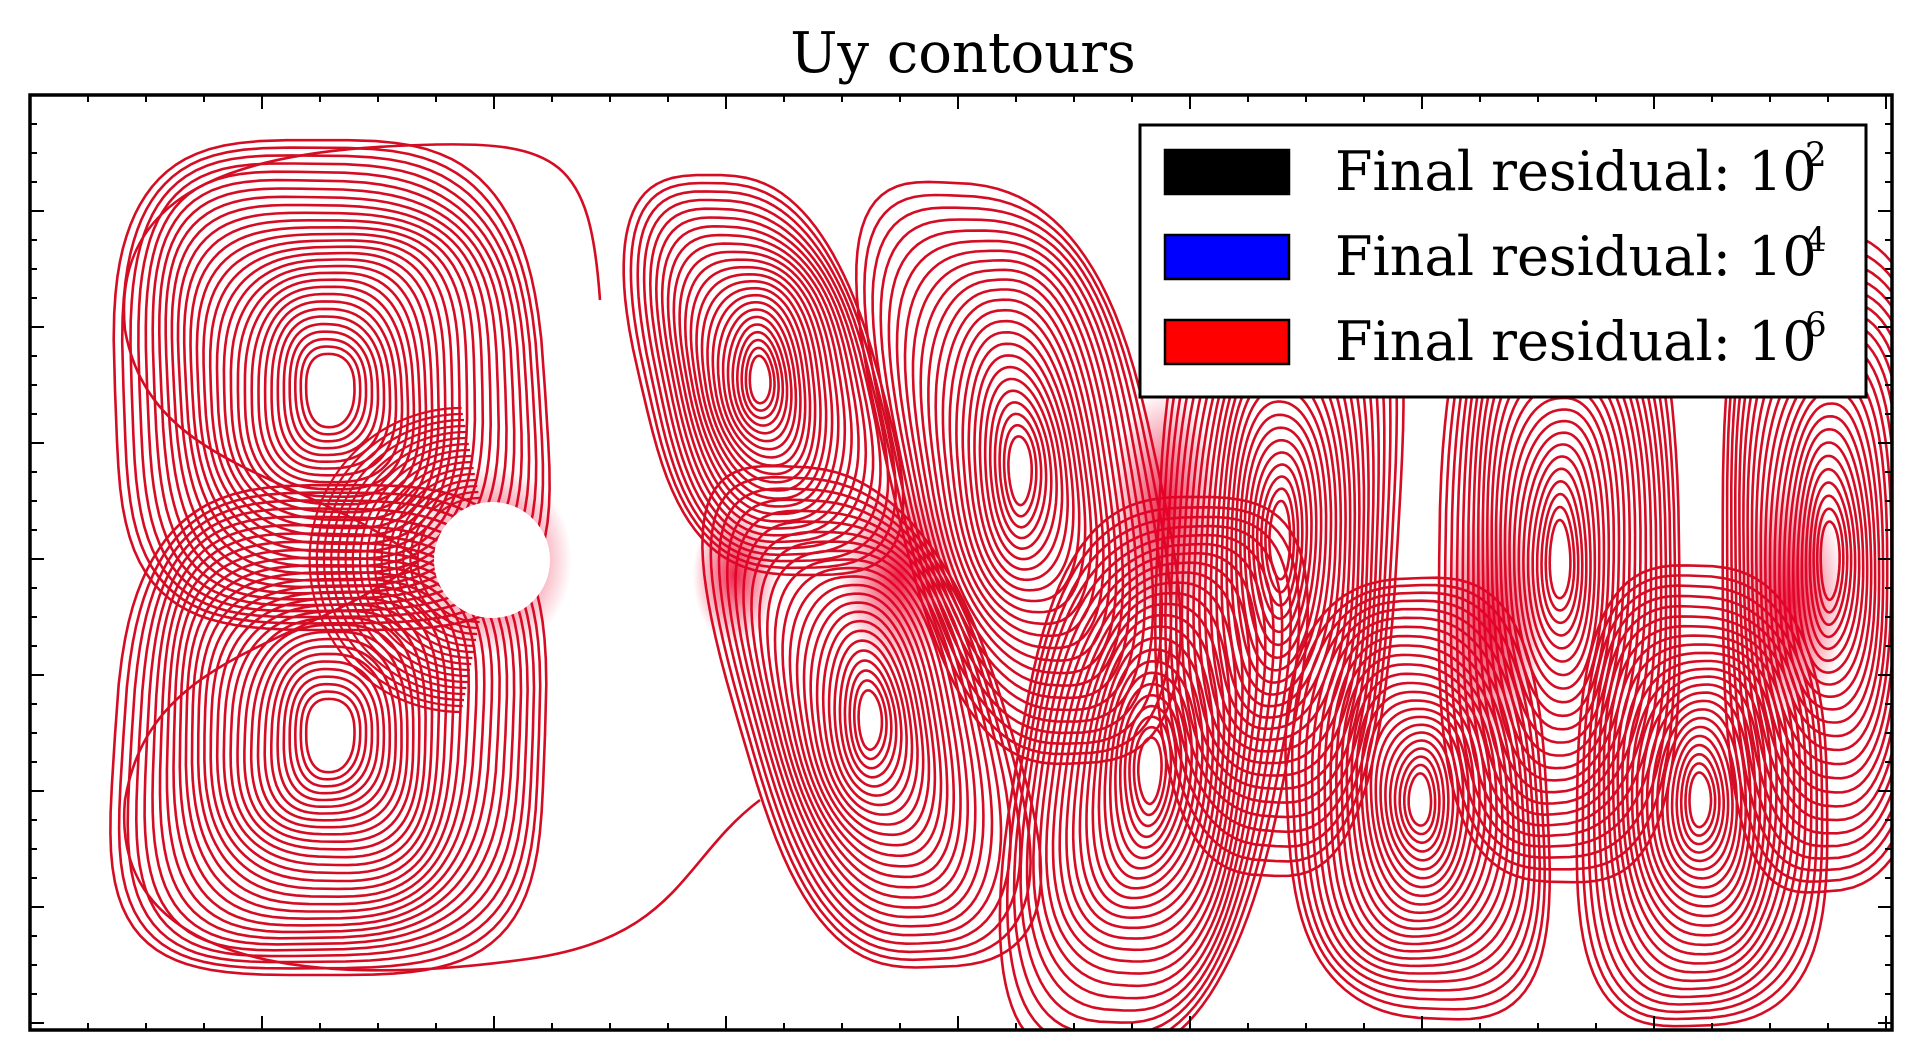 The height and width of the screenshot is (1055, 1919). I want to click on outer-envelope-contour, so click(441, 765).